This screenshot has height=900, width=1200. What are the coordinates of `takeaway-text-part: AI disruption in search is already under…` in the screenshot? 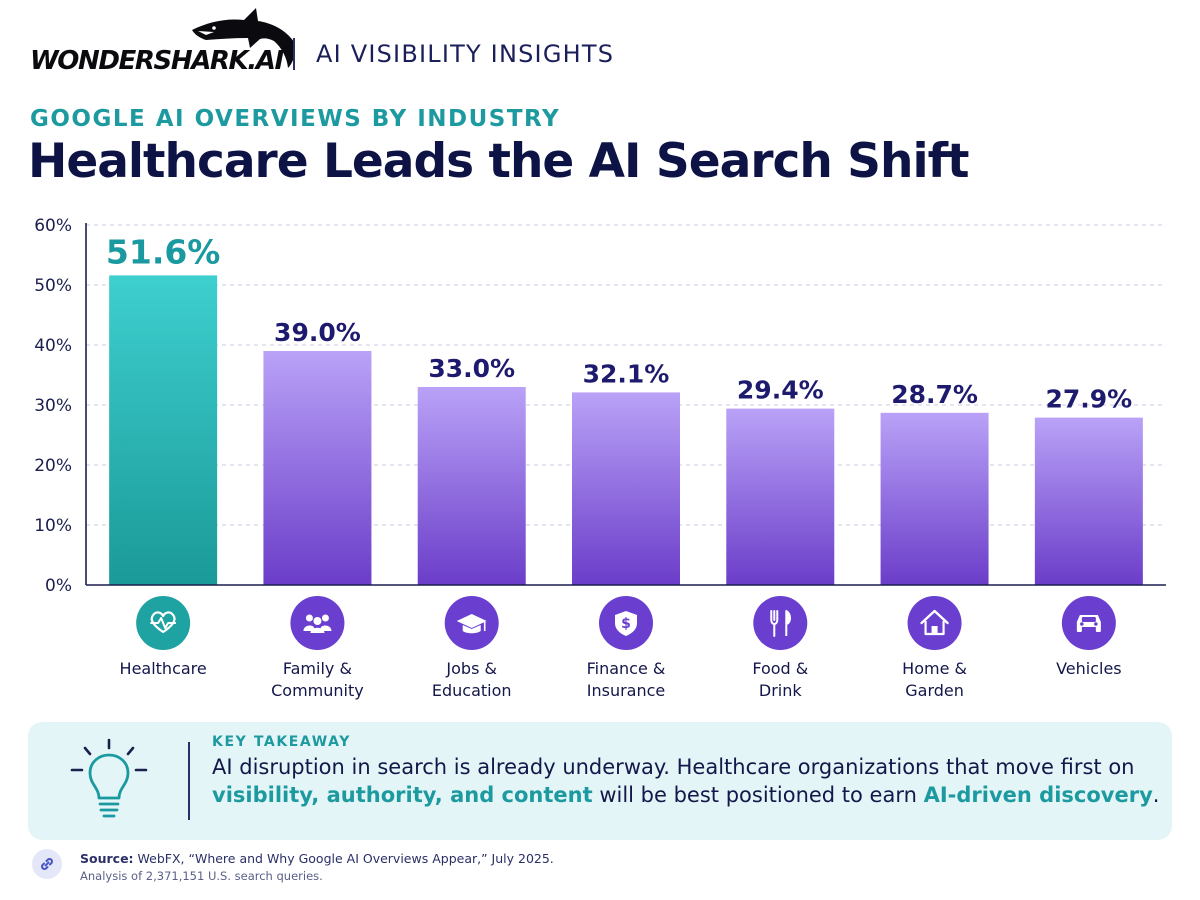 It's located at (673, 767).